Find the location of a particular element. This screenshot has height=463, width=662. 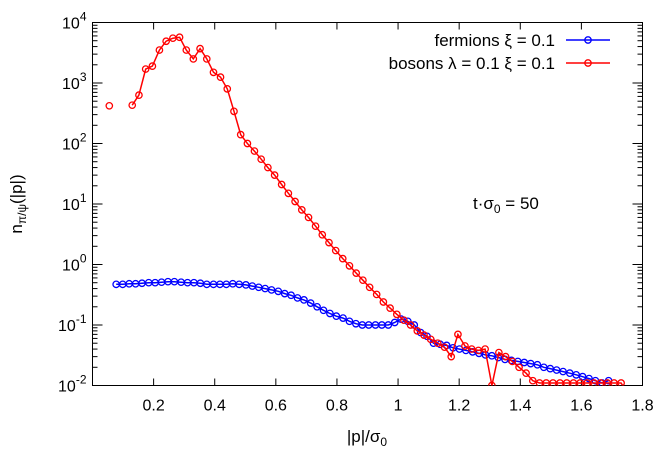

x-tick-label: 0.2 is located at coordinates (153, 406).